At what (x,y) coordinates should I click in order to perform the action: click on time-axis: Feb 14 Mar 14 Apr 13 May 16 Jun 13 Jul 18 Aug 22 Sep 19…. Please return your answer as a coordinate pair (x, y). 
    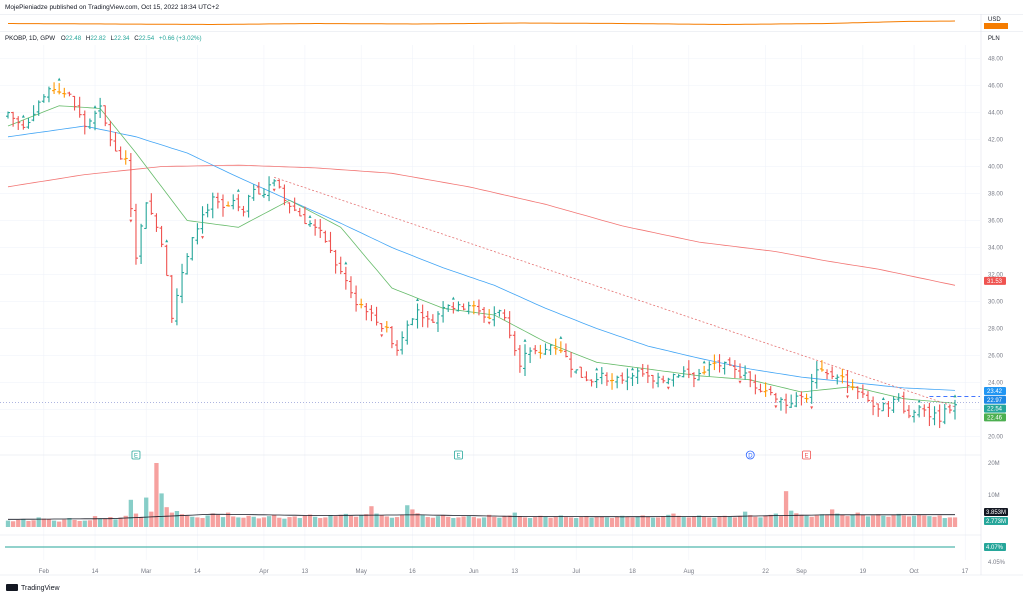
    Looking at the image, I should click on (504, 572).